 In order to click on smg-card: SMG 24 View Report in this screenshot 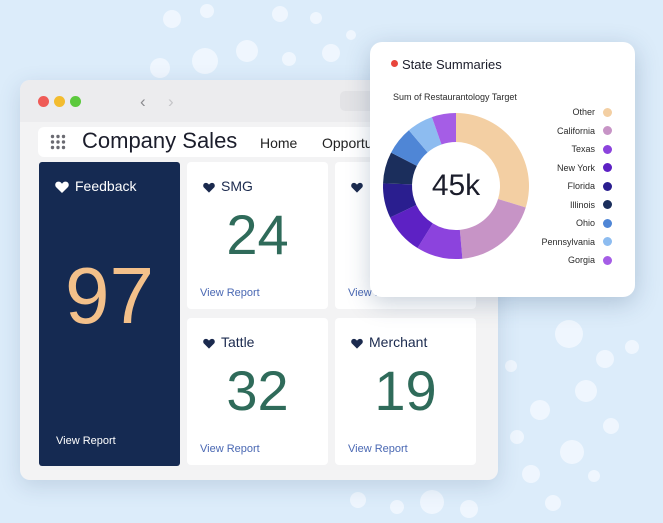, I will do `click(257, 235)`.